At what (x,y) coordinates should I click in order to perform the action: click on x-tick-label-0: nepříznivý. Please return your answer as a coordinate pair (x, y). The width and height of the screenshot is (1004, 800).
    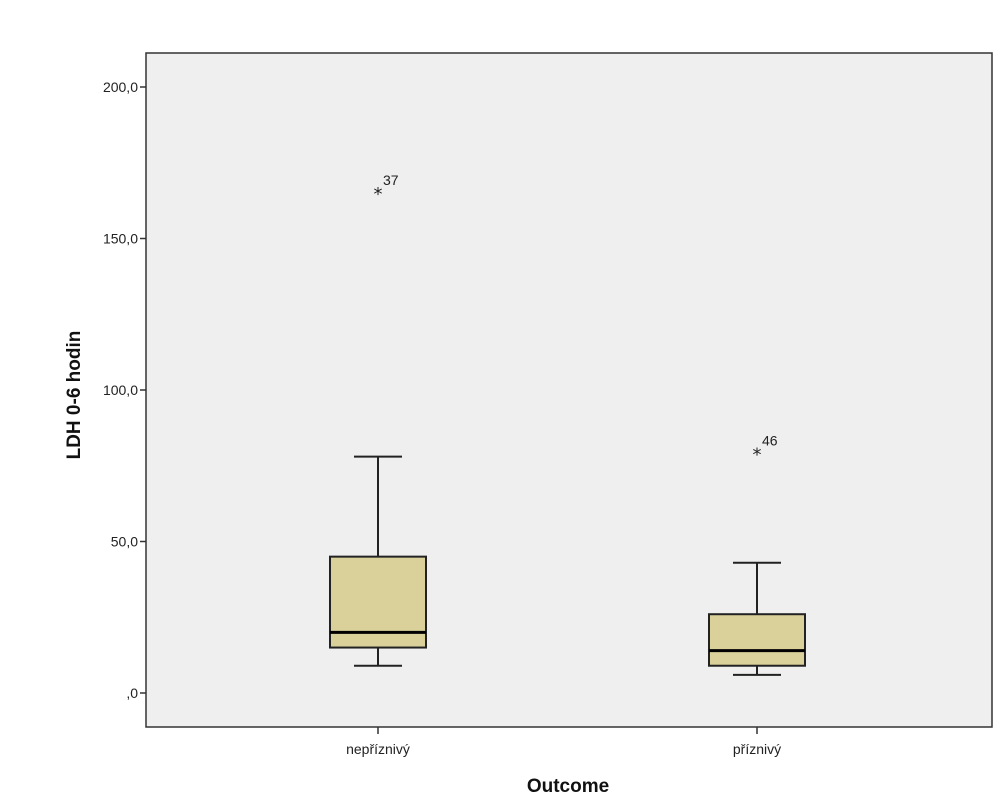
    Looking at the image, I should click on (378, 749).